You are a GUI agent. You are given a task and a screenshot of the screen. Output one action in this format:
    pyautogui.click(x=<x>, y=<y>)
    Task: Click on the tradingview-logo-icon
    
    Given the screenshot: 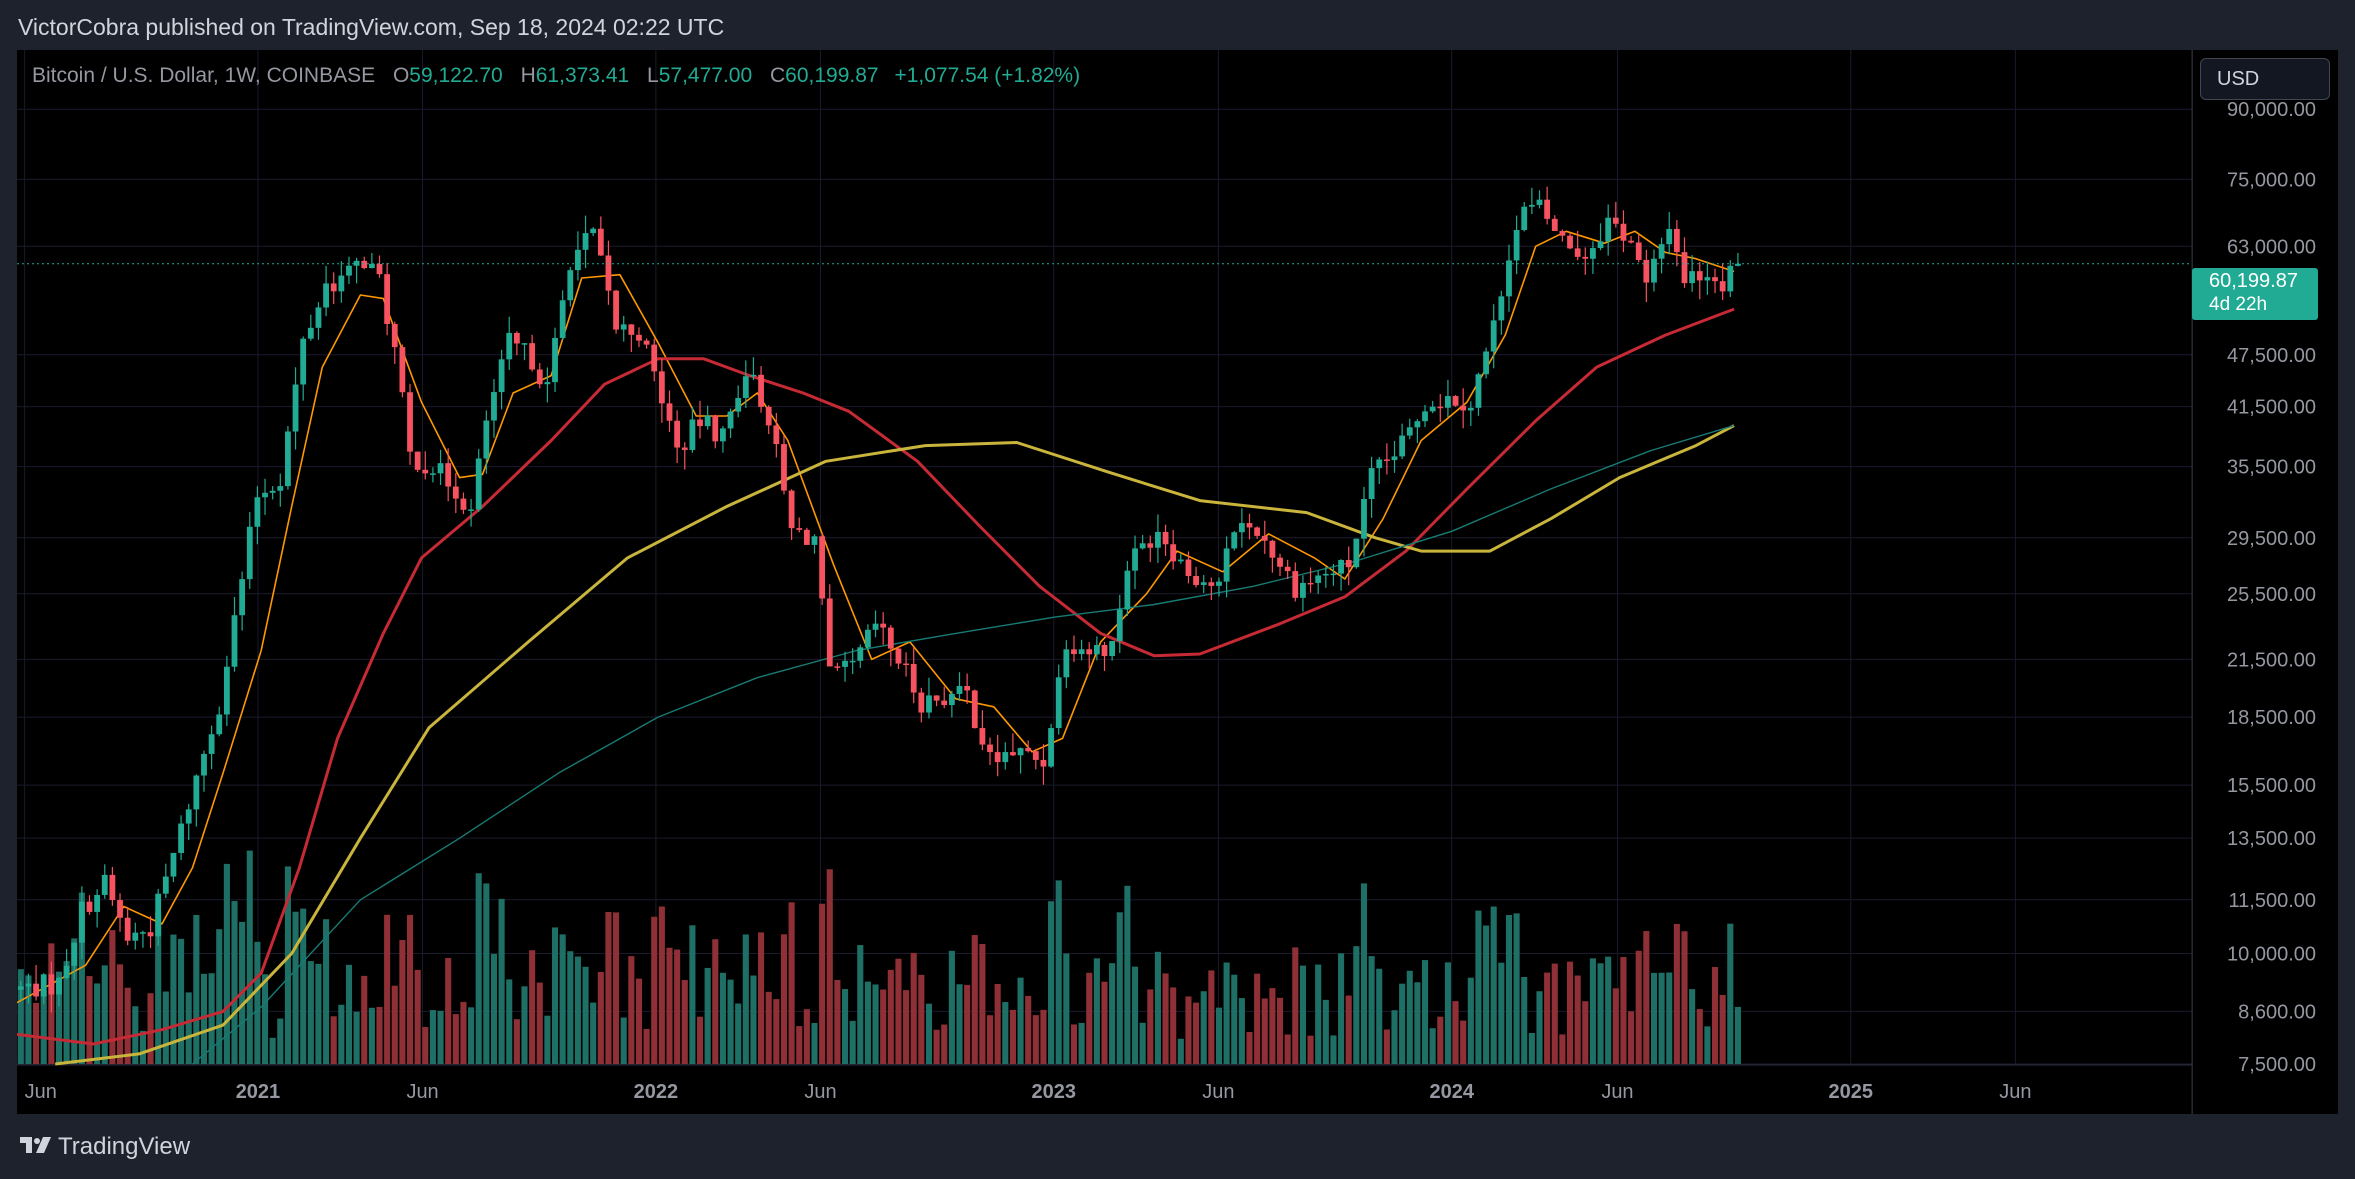 What is the action you would take?
    pyautogui.click(x=35, y=1145)
    